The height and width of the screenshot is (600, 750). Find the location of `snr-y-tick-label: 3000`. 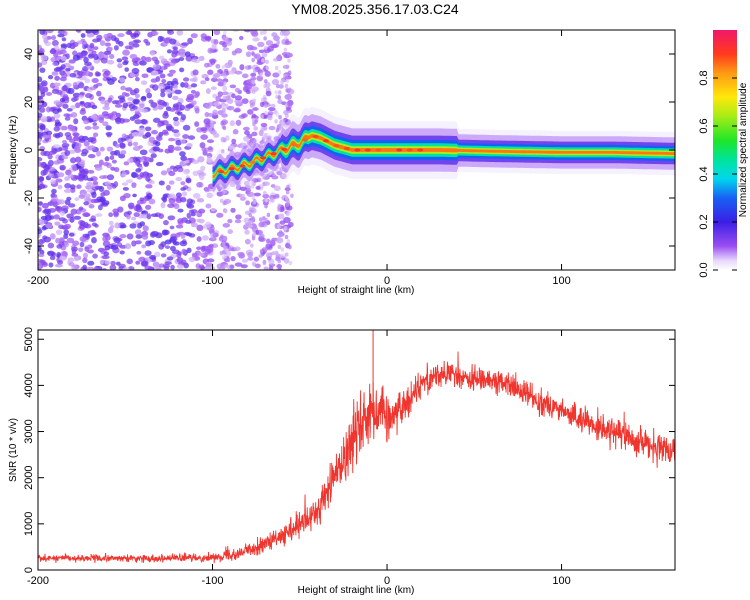

snr-y-tick-label: 3000 is located at coordinates (29, 431).